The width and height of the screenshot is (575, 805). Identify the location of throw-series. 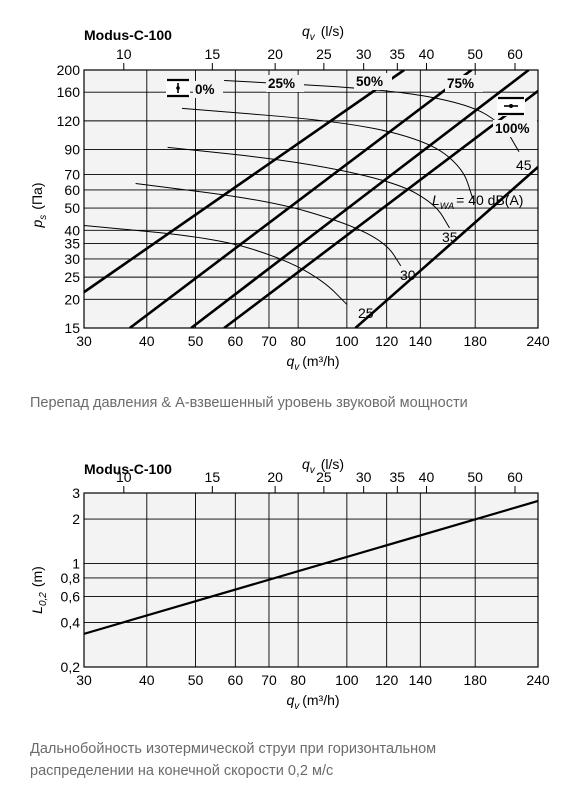
(311, 567).